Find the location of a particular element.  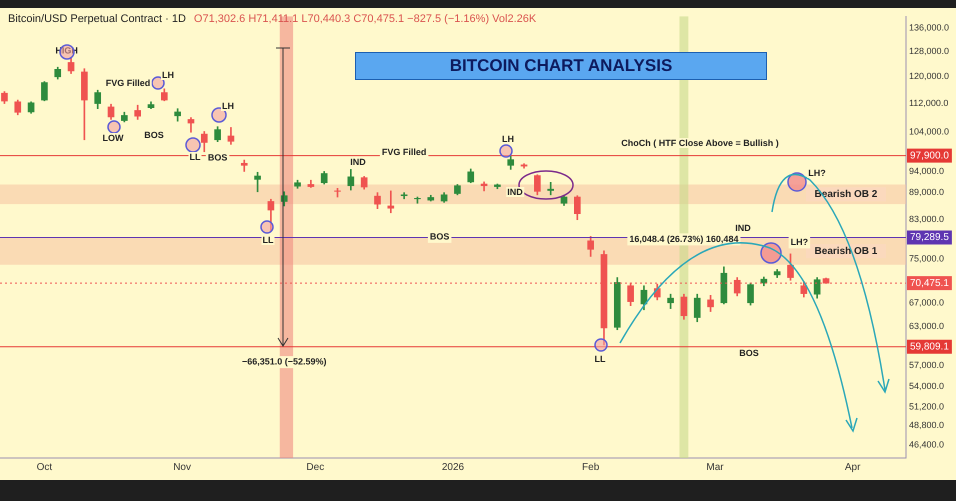

y-tick-label: 57,000.0 is located at coordinates (926, 365).